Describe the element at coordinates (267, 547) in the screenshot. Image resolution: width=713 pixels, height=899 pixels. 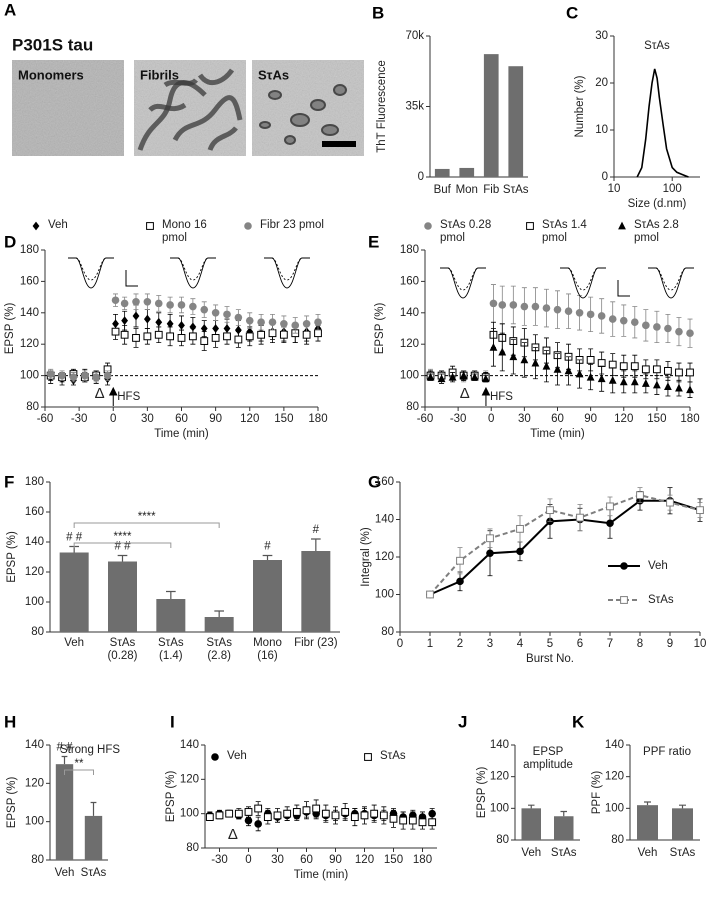
I see `significance-mark: #` at that location.